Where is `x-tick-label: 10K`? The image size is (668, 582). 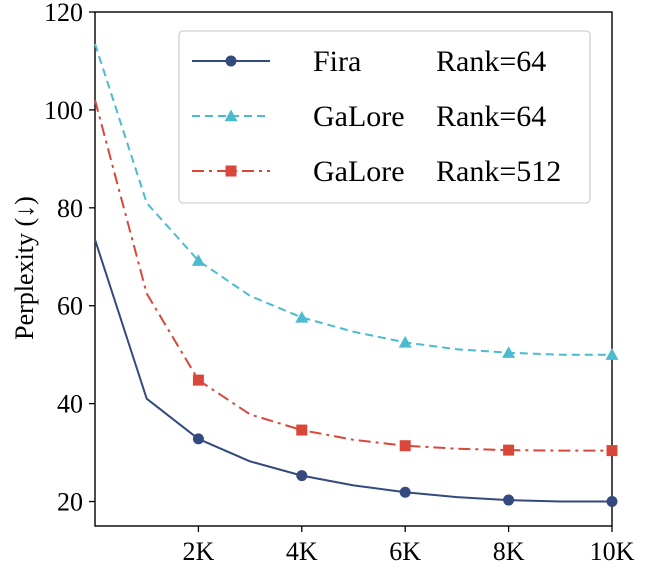
x-tick-label: 10K is located at coordinates (612, 551).